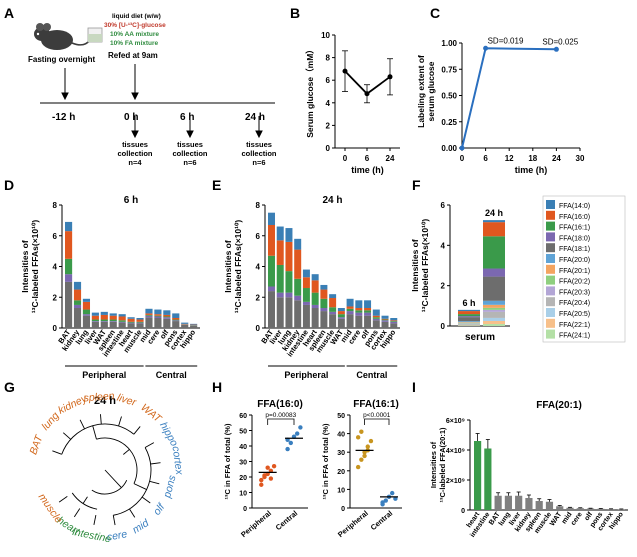  Describe the element at coordinates (151, 414) in the screenshot. I see `dendrogram-leaf-label: WAT` at that location.